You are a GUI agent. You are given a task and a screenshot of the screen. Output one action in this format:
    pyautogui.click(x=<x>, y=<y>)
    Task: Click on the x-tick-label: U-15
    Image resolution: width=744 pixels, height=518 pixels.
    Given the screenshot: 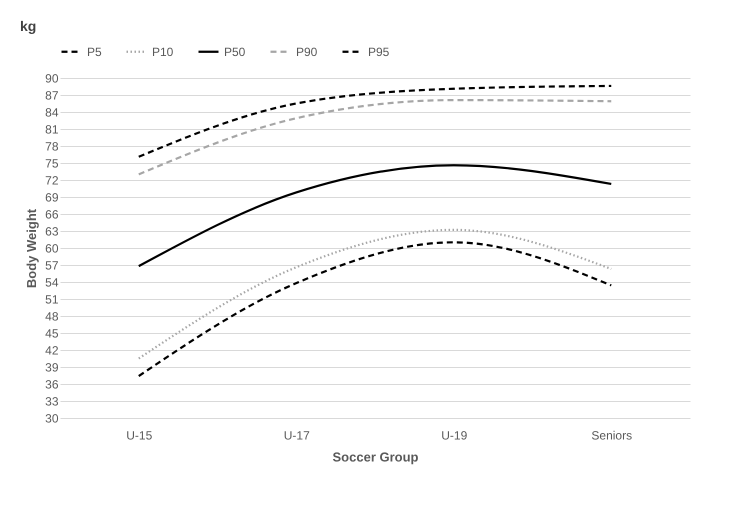 What is the action you would take?
    pyautogui.click(x=139, y=435)
    